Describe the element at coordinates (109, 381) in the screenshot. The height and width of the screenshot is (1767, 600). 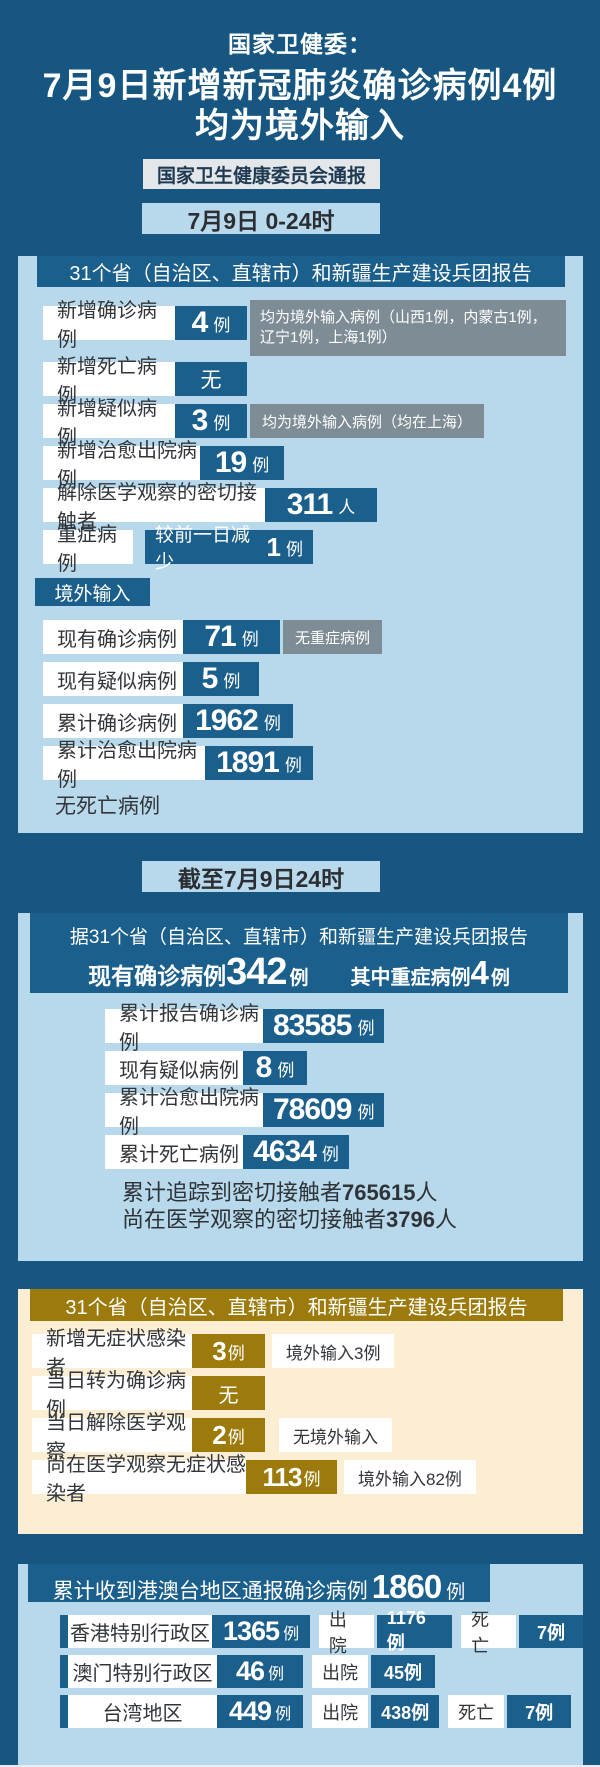
I see `row-label: 新增死亡病例` at that location.